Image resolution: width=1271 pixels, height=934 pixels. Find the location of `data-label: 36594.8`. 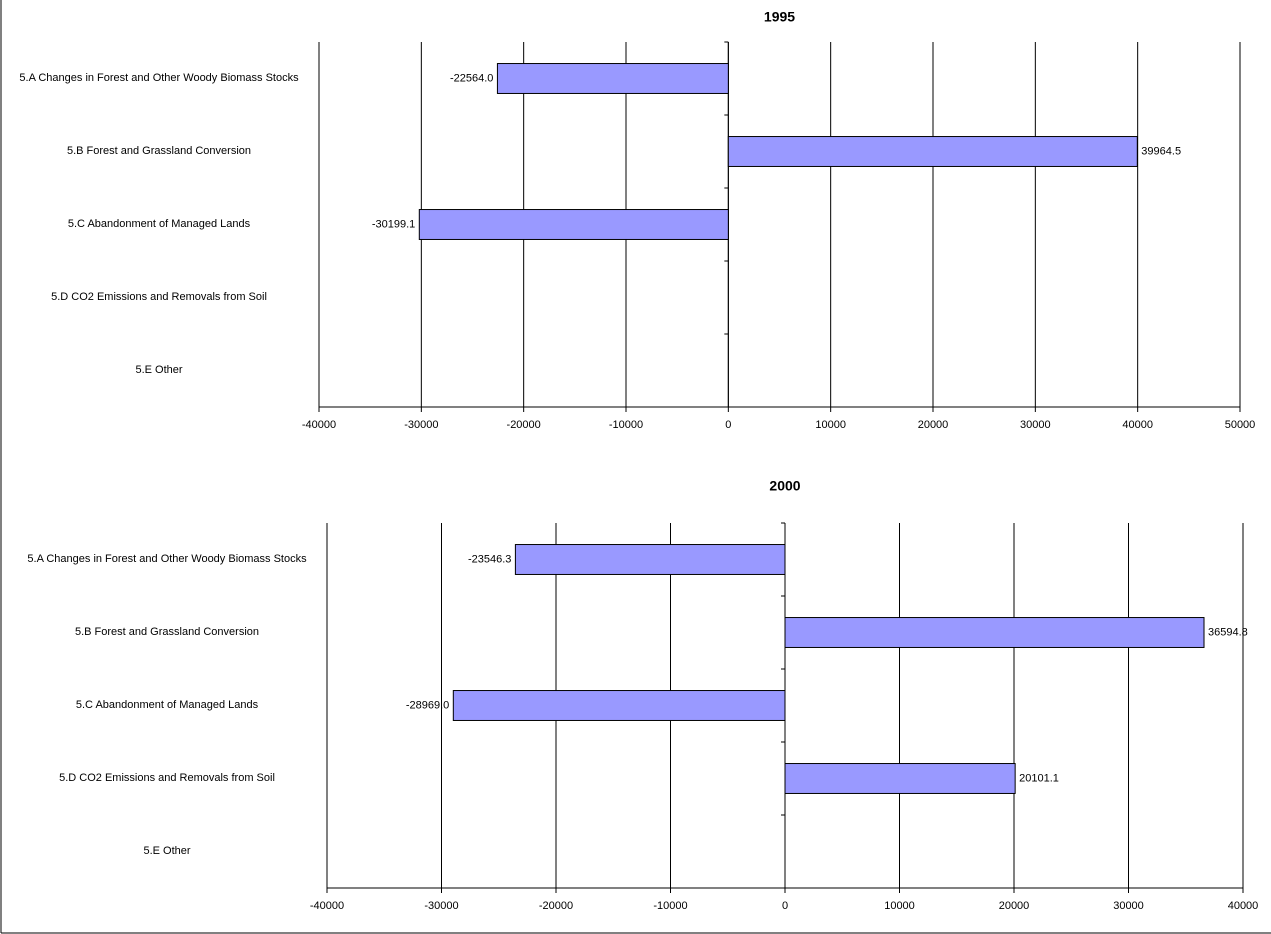

data-label: 36594.8 is located at coordinates (1228, 632).